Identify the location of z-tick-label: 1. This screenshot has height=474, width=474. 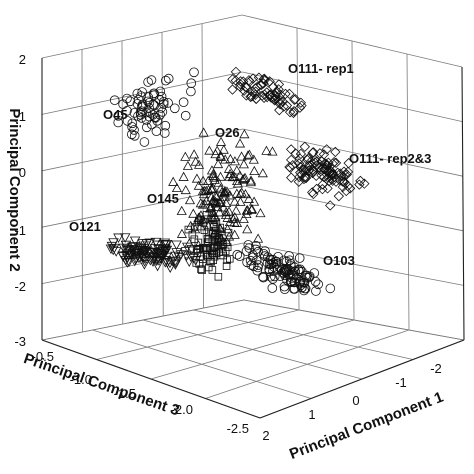
(22, 116).